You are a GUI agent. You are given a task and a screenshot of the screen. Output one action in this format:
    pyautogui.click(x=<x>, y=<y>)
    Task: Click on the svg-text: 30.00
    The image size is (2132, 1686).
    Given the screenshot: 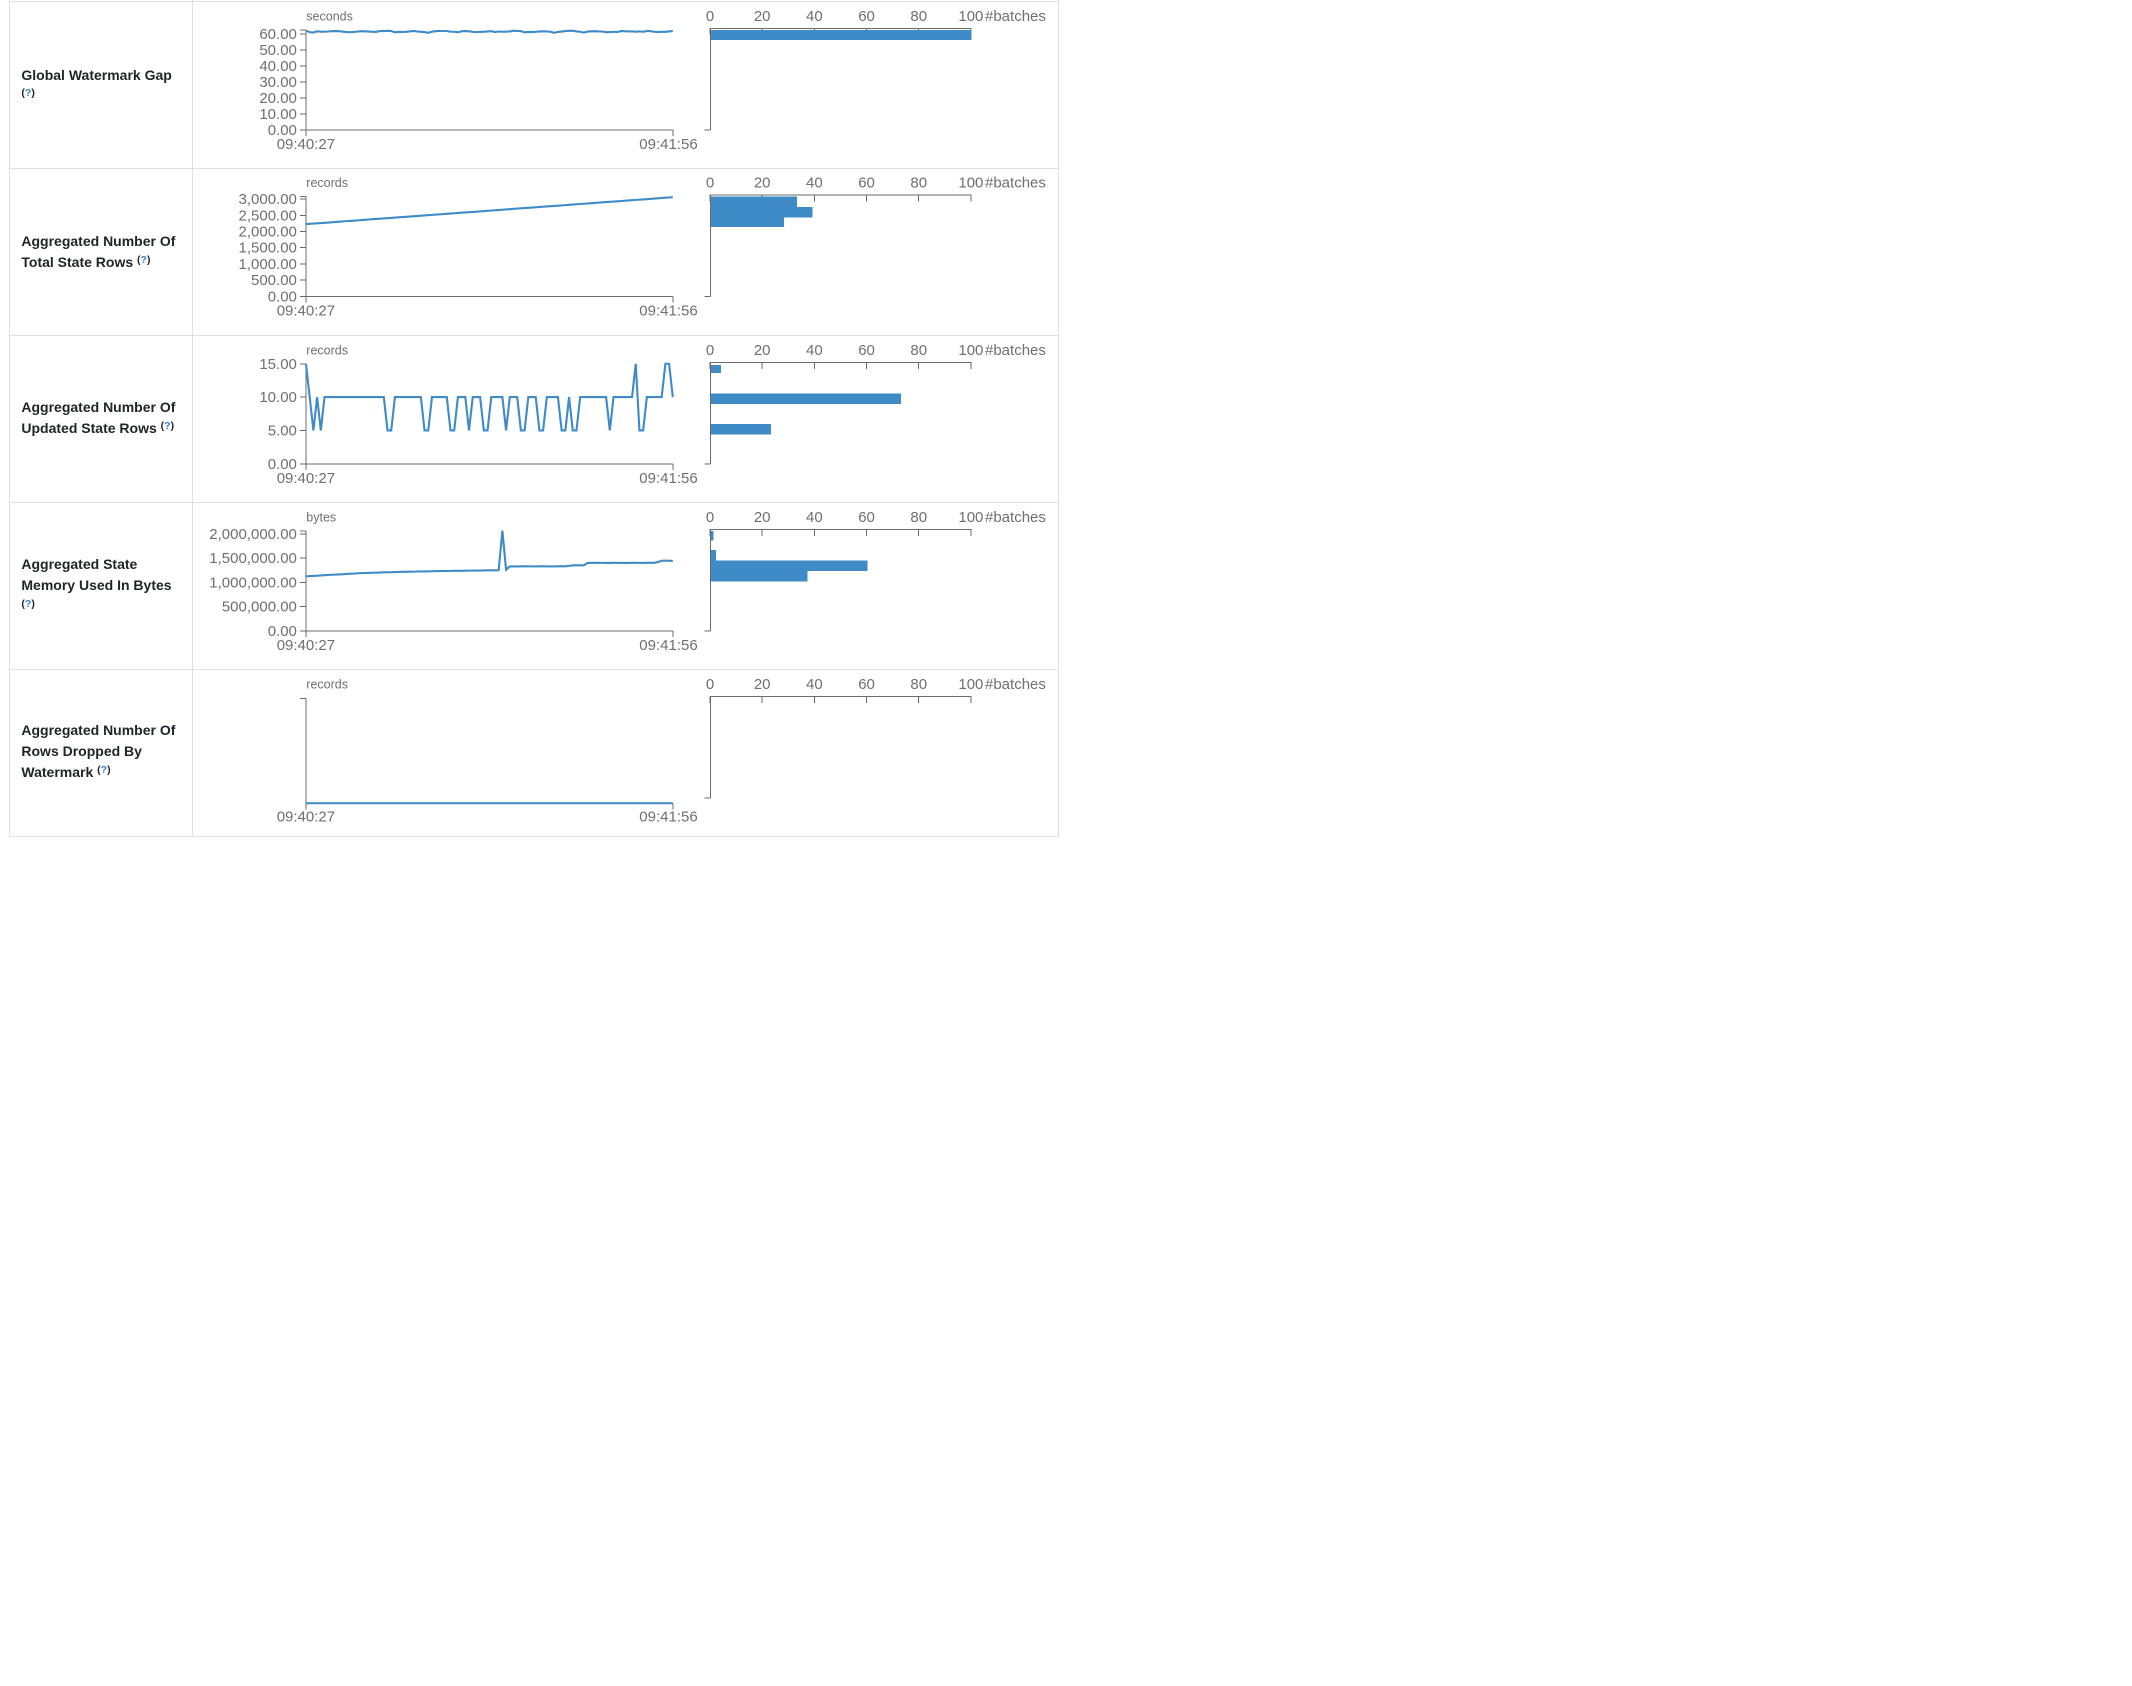 What is the action you would take?
    pyautogui.click(x=278, y=82)
    